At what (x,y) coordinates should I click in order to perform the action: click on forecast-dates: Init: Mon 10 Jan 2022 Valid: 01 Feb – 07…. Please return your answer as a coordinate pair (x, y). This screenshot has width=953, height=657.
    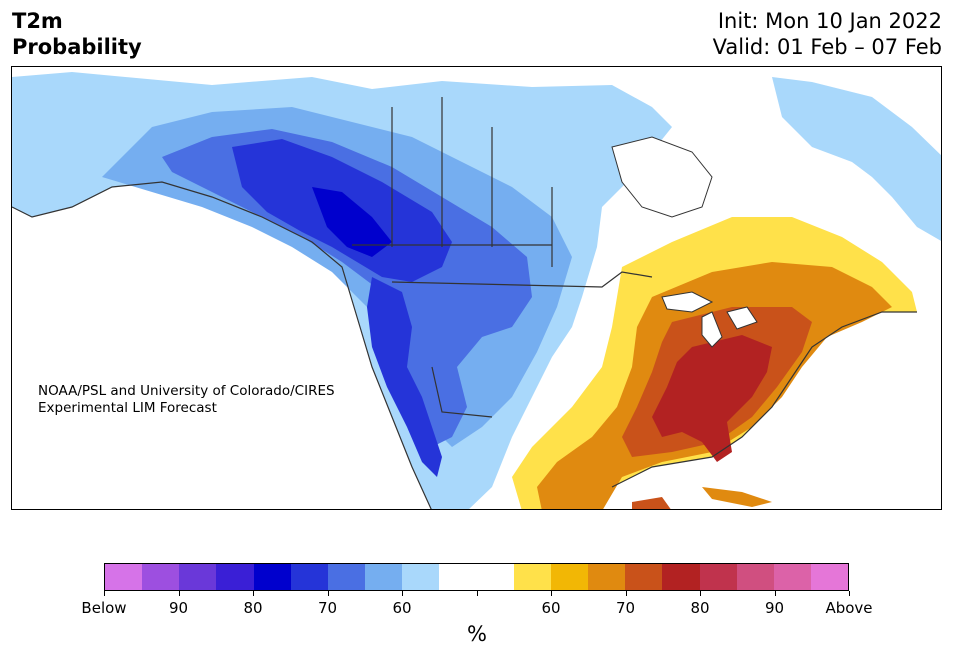
    Looking at the image, I should click on (827, 34).